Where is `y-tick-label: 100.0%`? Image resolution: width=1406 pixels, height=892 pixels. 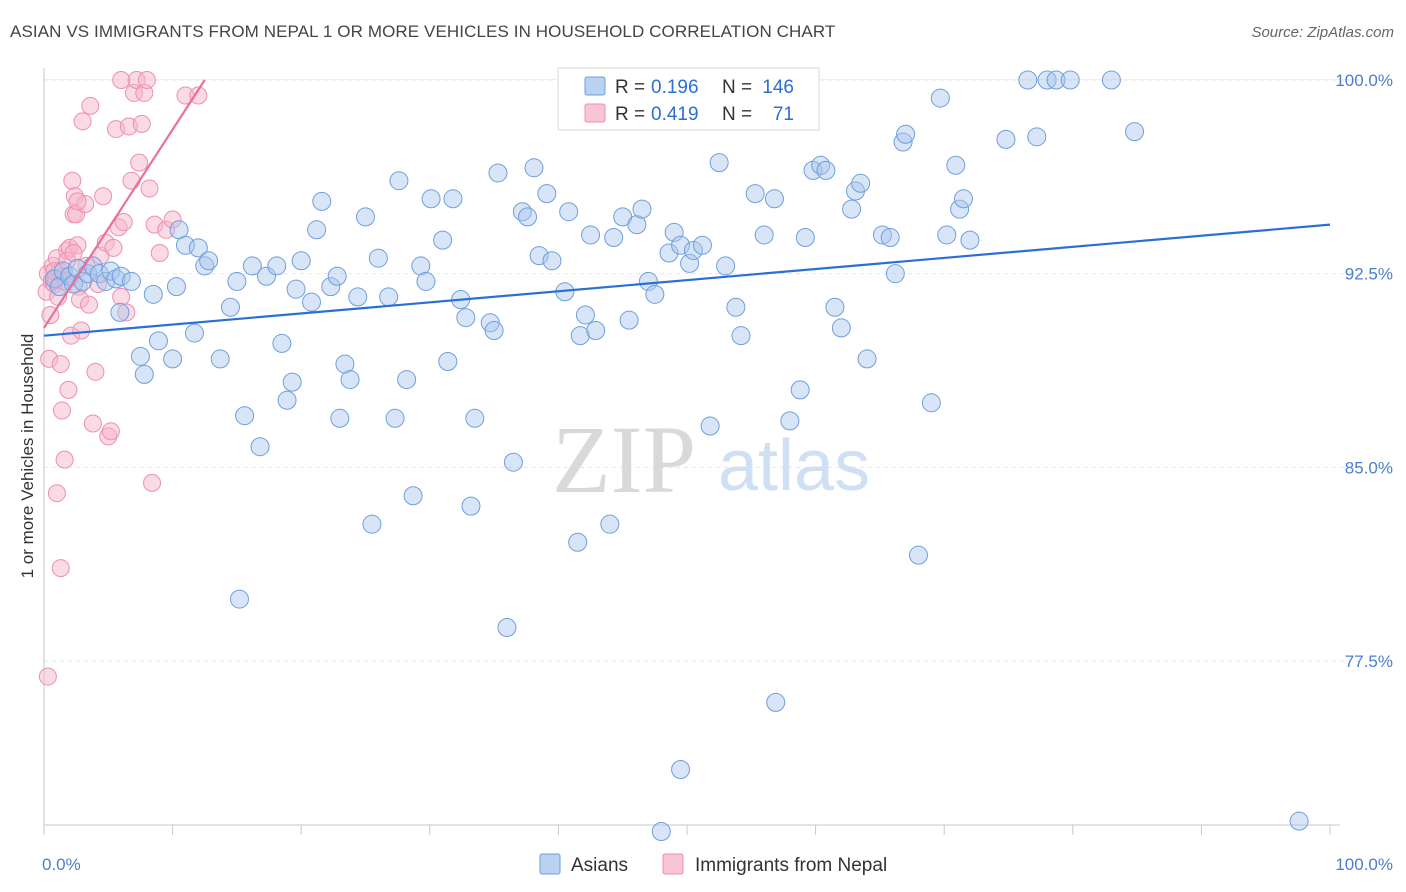
y-tick-label: 100.0% is located at coordinates (1364, 80).